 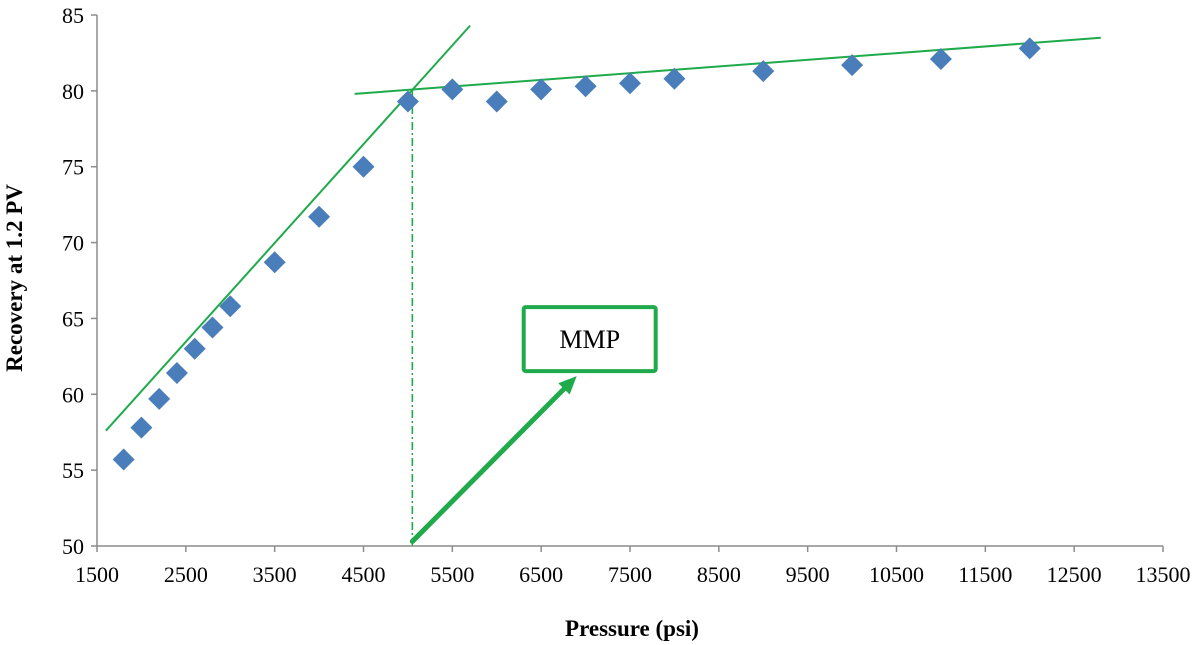 What do you see at coordinates (1163, 574) in the screenshot?
I see `x-tick-label: 13500` at bounding box center [1163, 574].